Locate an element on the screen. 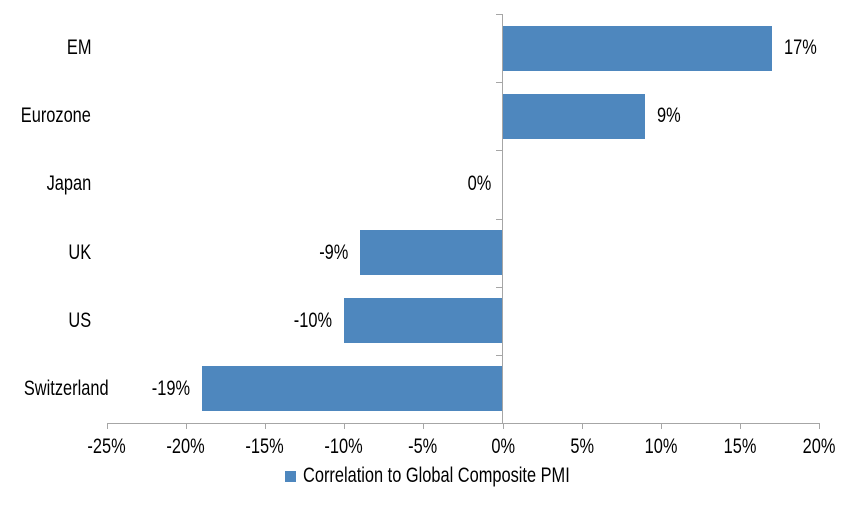  x-axis-tick-label: -15% is located at coordinates (265, 446).